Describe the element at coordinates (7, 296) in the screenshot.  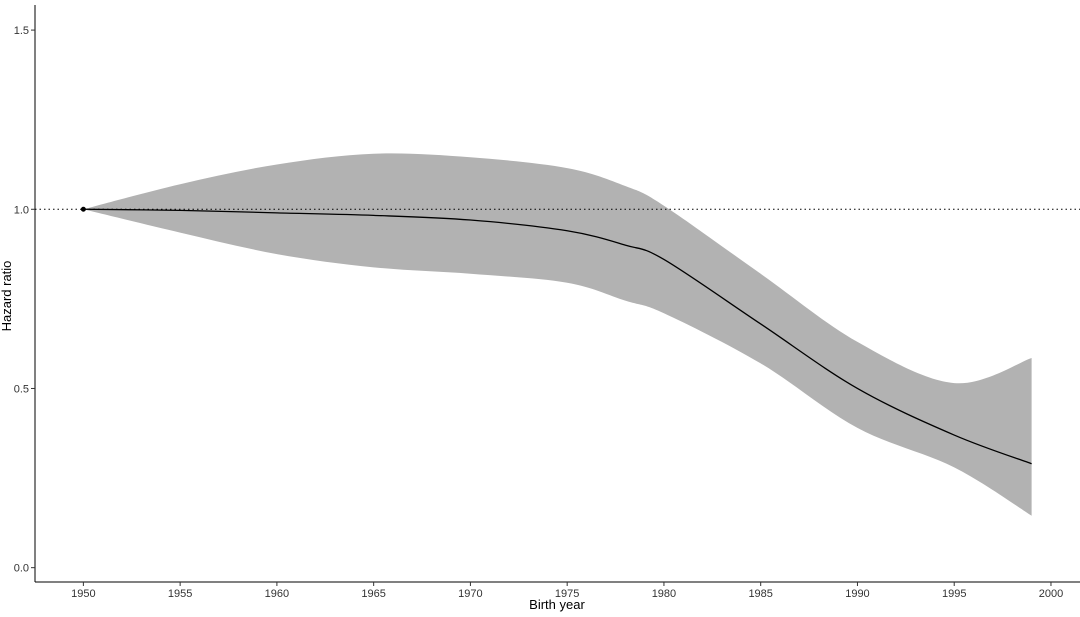
I see `y-axis-title: Hazard ratio` at that location.